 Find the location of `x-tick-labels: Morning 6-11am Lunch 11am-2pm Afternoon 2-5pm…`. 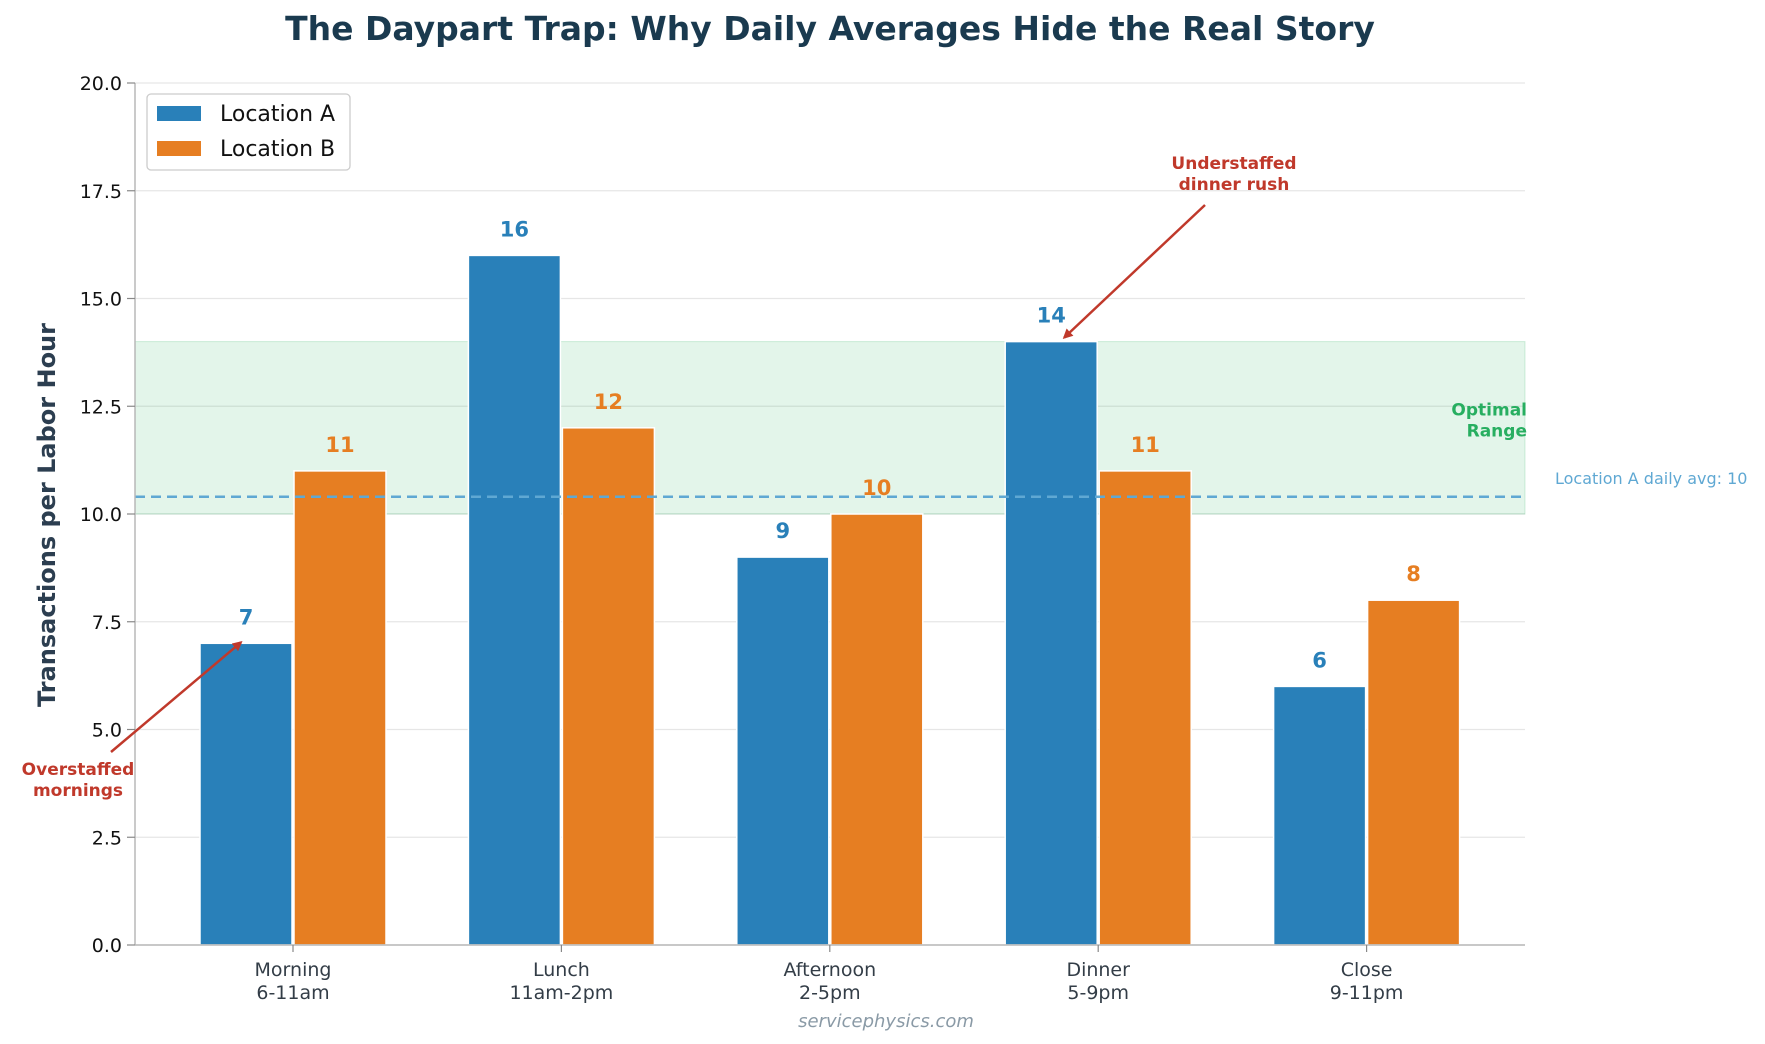

x-tick-labels: Morning 6-11am Lunch 11am-2pm Afternoon 2-5pm… is located at coordinates (829, 974).